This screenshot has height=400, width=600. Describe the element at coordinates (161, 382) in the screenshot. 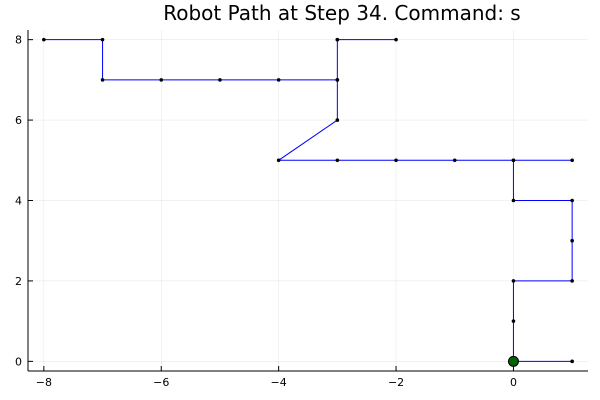

I see `x-tick-label: −6` at that location.